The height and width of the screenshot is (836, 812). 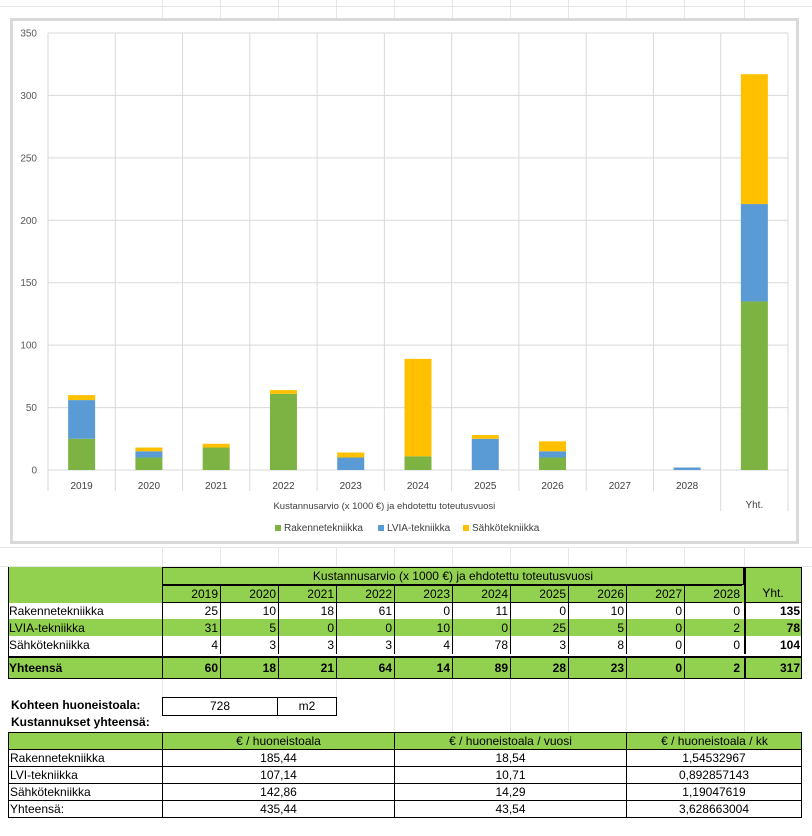 What do you see at coordinates (773, 645) in the screenshot?
I see `row-total: 104` at bounding box center [773, 645].